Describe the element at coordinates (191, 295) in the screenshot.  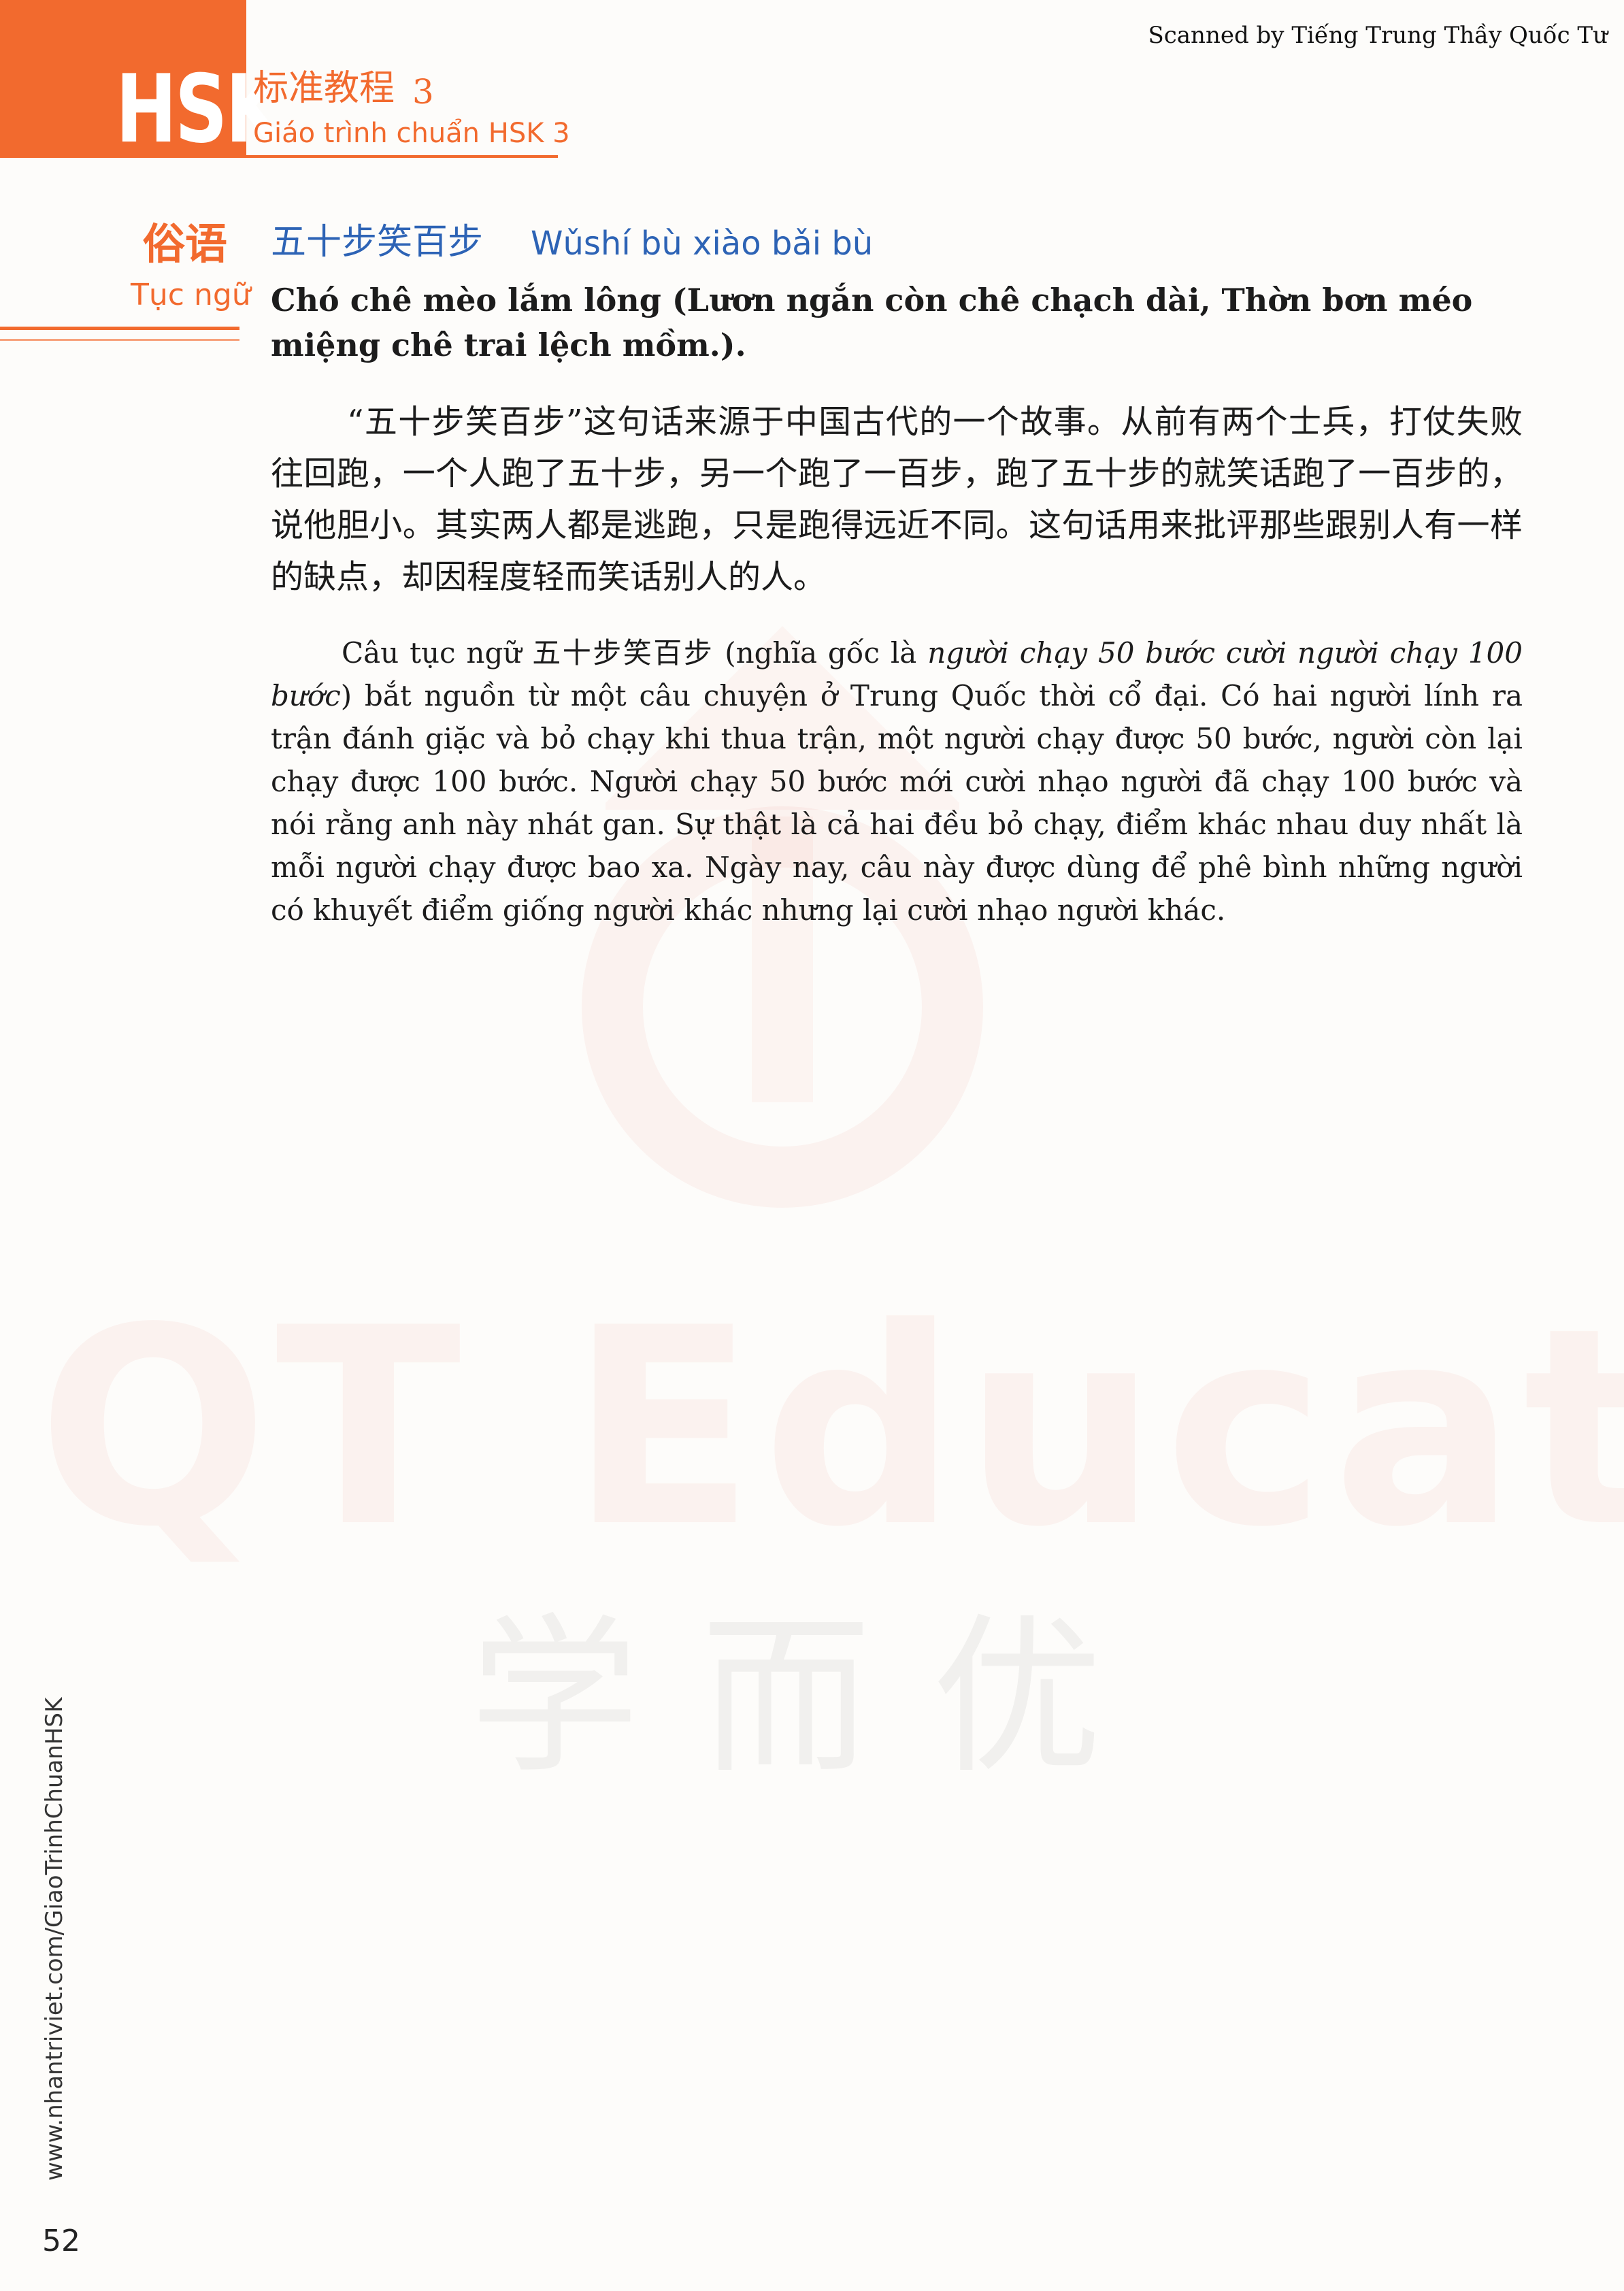
I see `section-label-vi: Tục ngữ` at that location.